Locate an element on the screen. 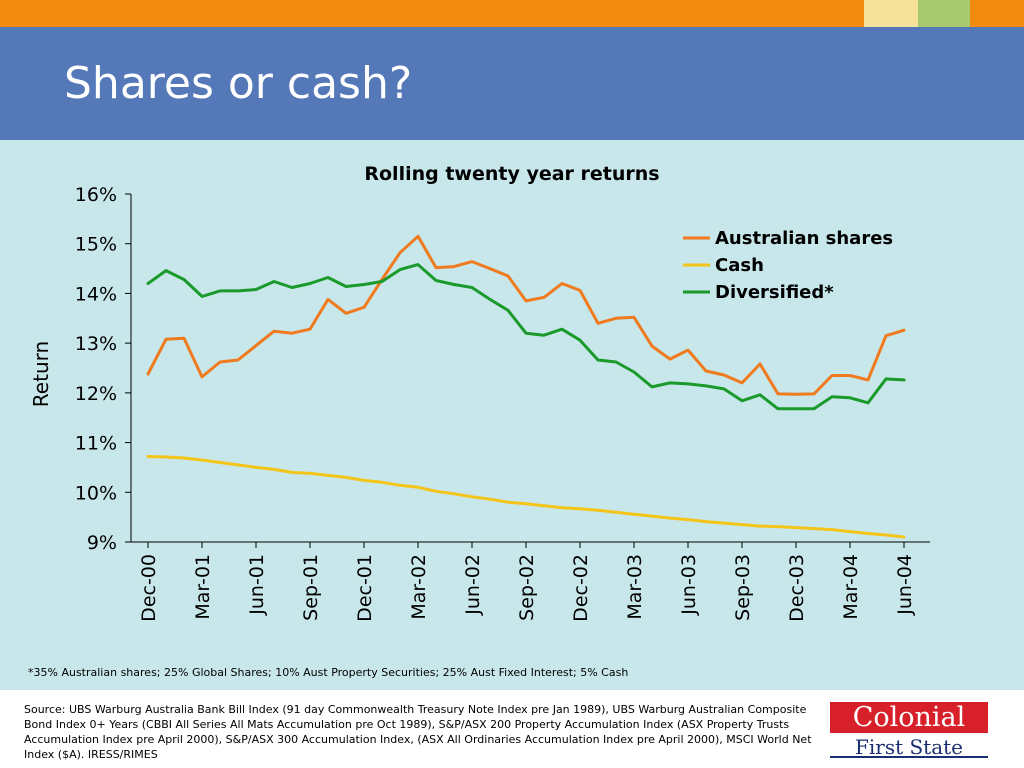 This screenshot has width=1024, height=768. y-tick-label: 14% is located at coordinates (96, 294).